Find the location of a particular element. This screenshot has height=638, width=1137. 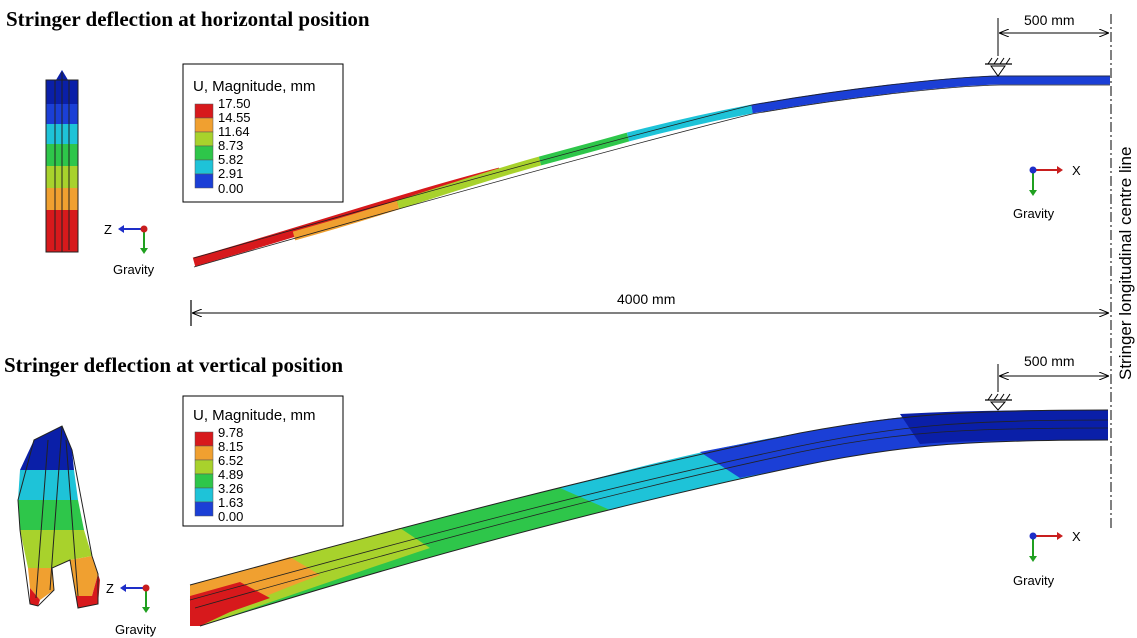

legend-value: 3.26 is located at coordinates (230, 488).